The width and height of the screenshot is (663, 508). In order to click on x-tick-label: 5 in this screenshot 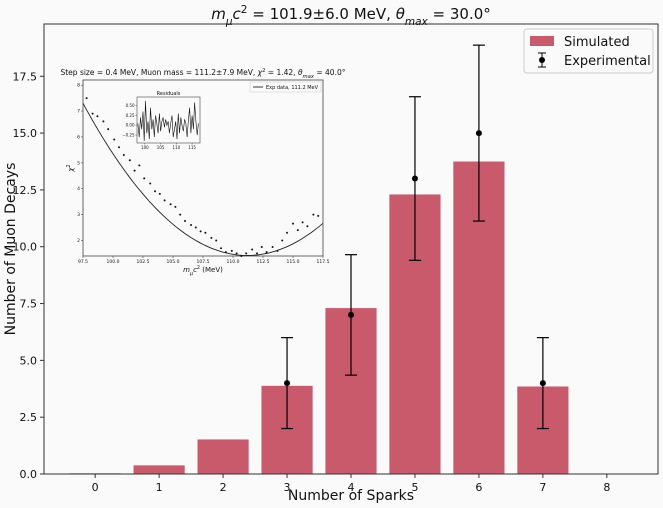, I will do `click(414, 487)`.